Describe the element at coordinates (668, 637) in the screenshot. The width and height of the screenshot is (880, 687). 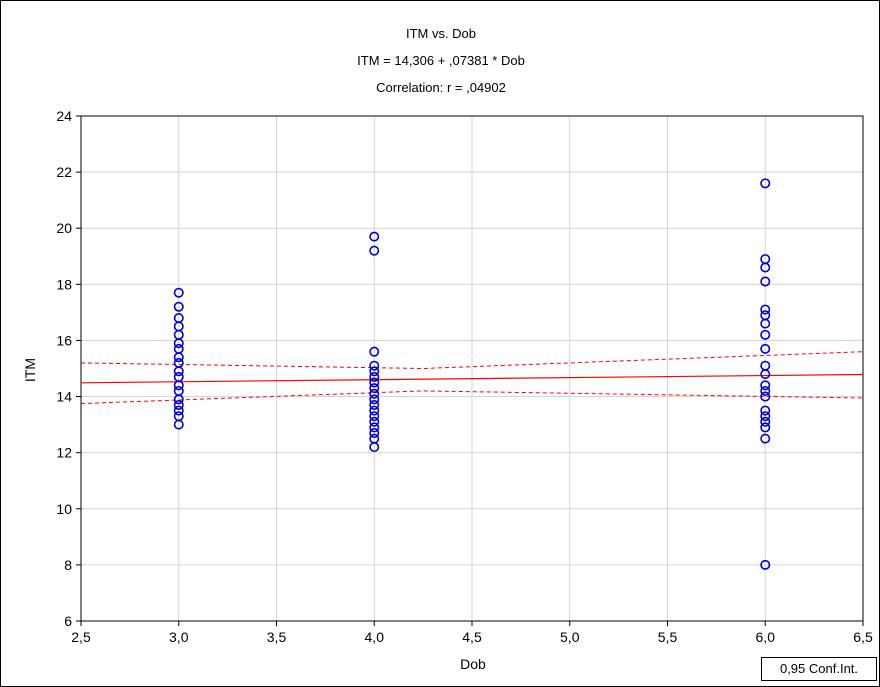
I see `x-tick-label: 5,5` at that location.